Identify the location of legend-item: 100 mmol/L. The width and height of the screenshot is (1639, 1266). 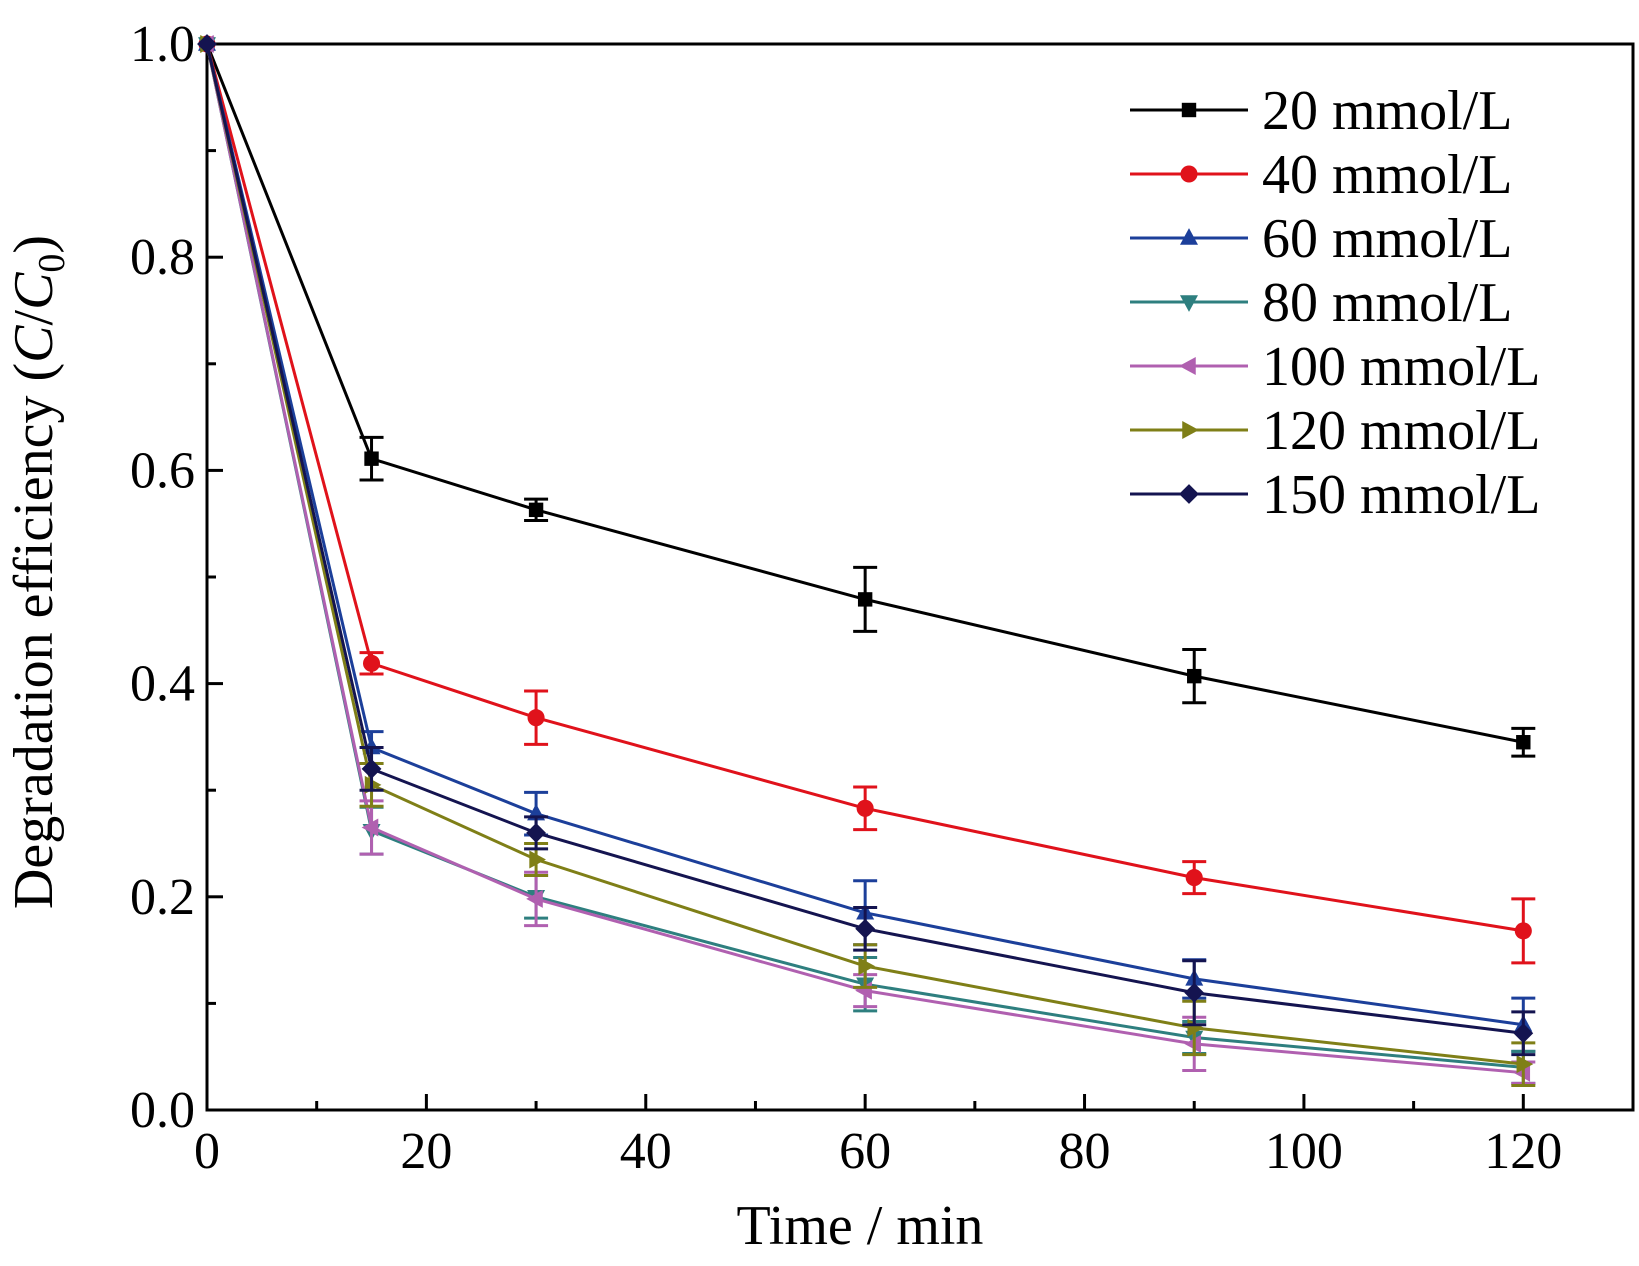
(1335, 367).